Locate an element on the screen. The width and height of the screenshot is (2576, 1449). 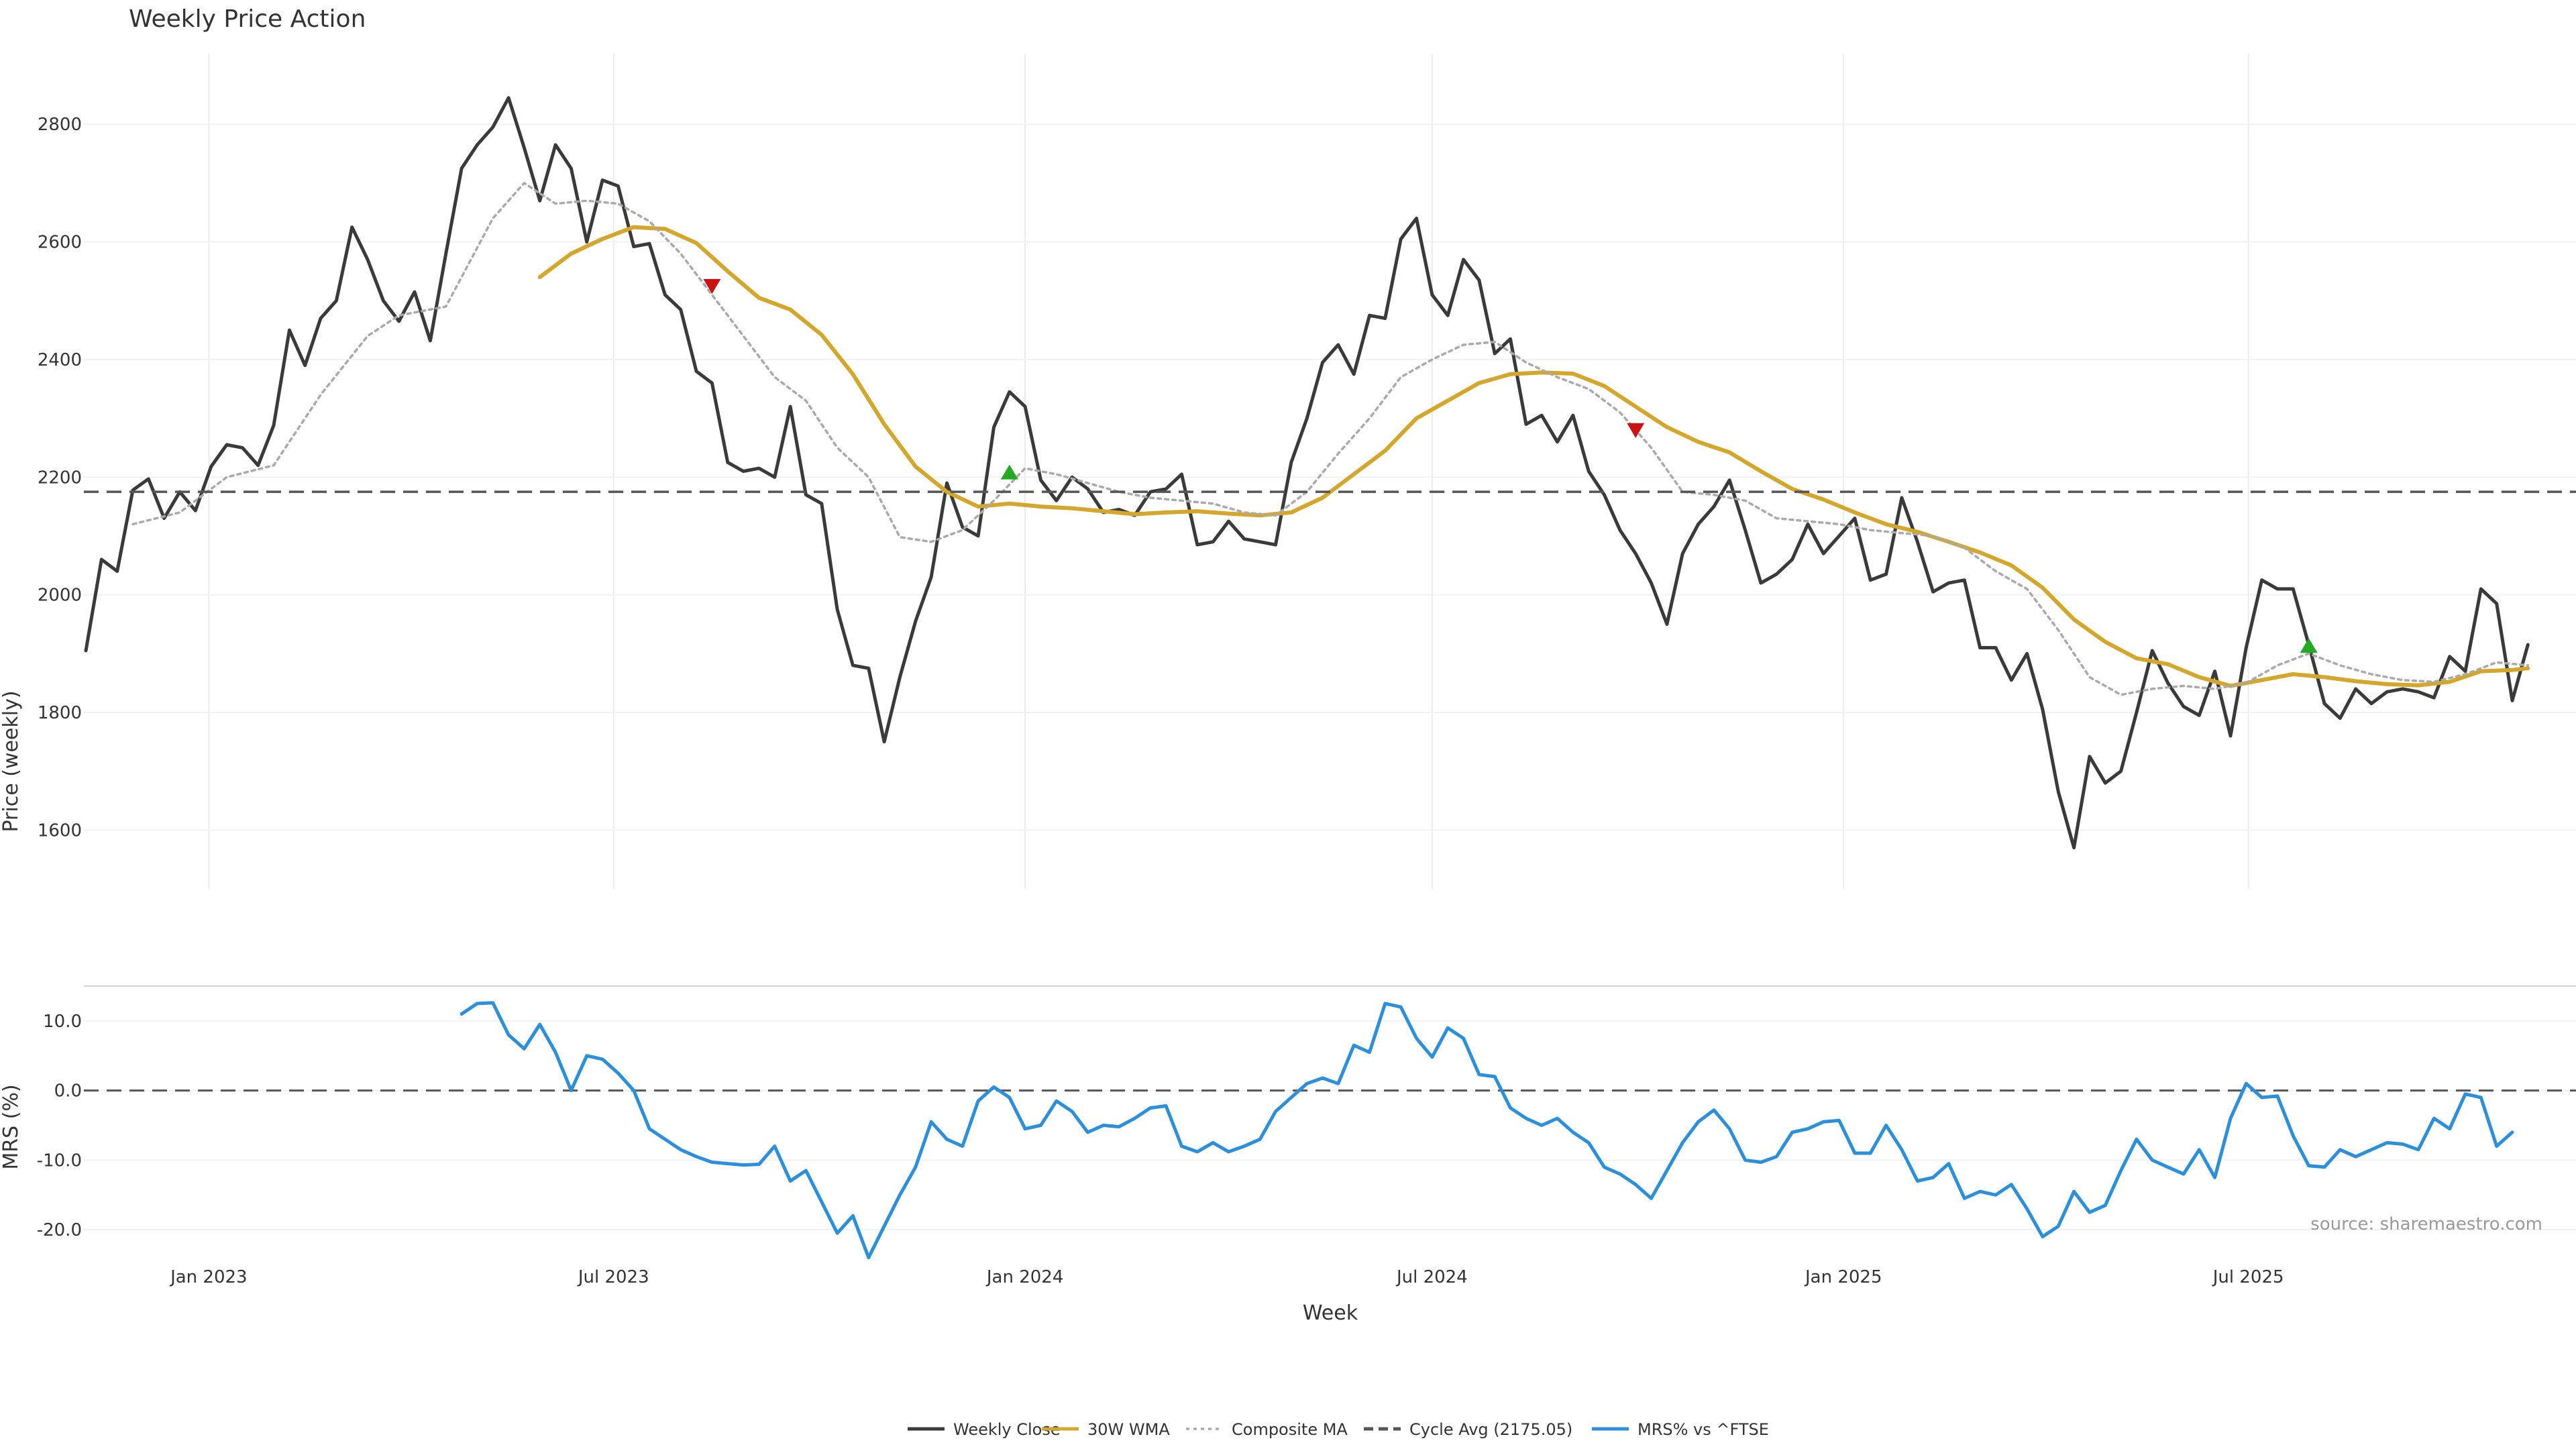
price-y-tick-label: 2400 is located at coordinates (60, 360).